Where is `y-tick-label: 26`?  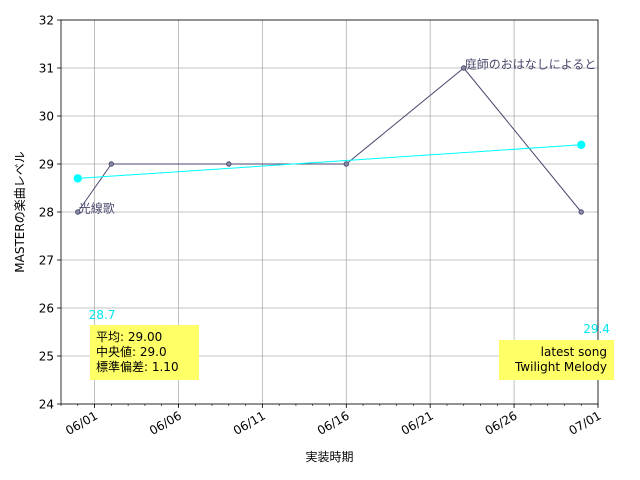 y-tick-label: 26 is located at coordinates (46, 309).